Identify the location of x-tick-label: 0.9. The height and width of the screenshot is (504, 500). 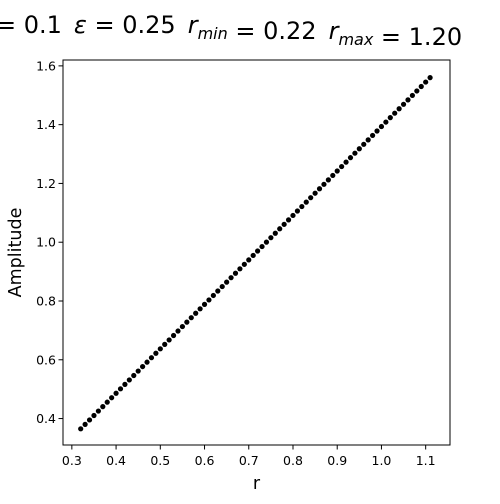
(337, 460).